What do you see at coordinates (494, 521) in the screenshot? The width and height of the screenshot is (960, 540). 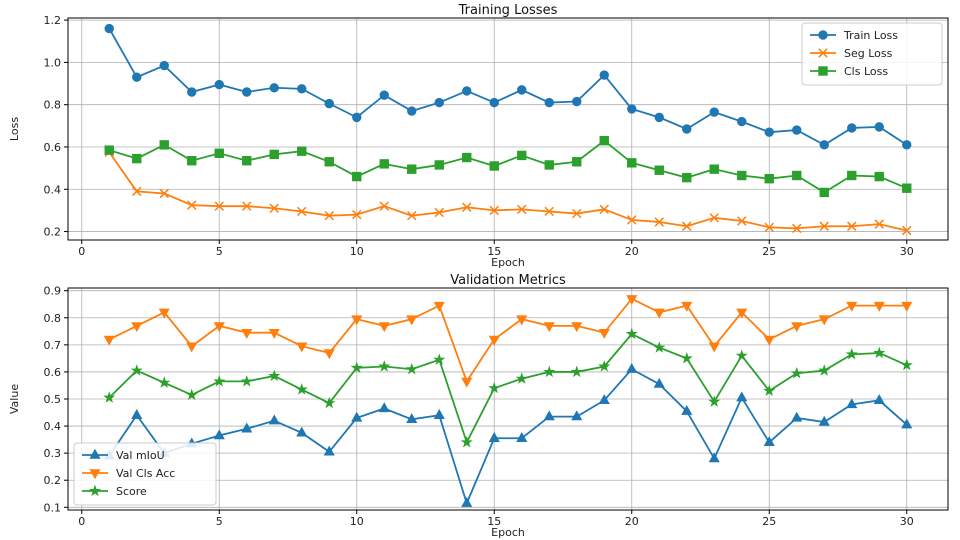 I see `x-tick-label: 15` at bounding box center [494, 521].